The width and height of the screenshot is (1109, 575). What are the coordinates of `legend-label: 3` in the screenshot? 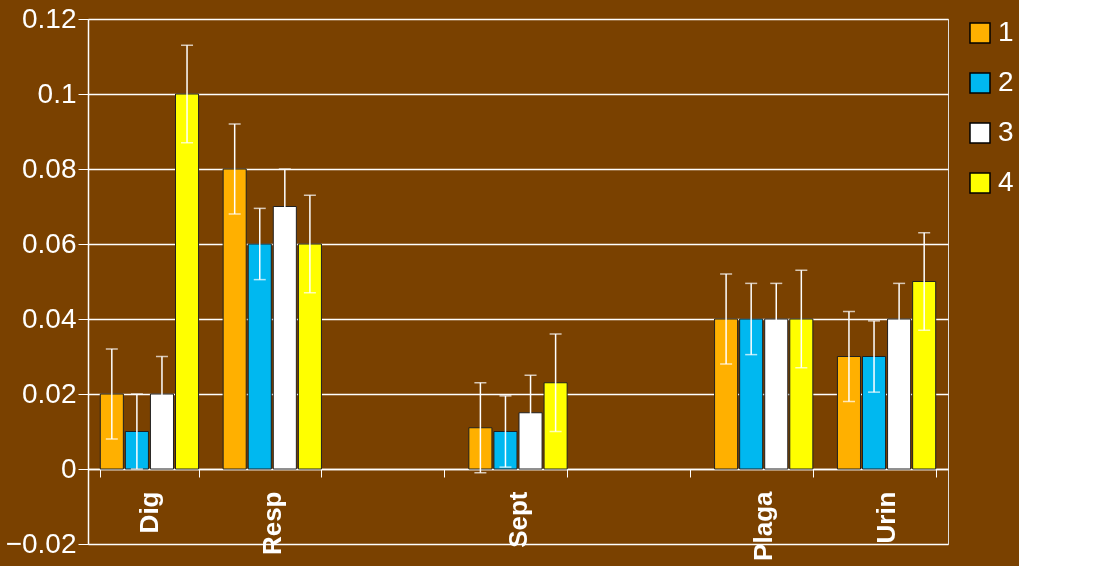 It's located at (1006, 131).